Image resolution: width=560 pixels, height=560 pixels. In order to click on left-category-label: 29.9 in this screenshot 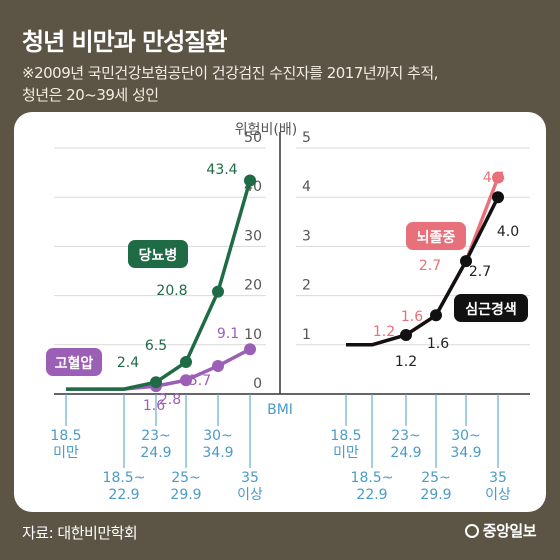, I will do `click(185, 495)`.